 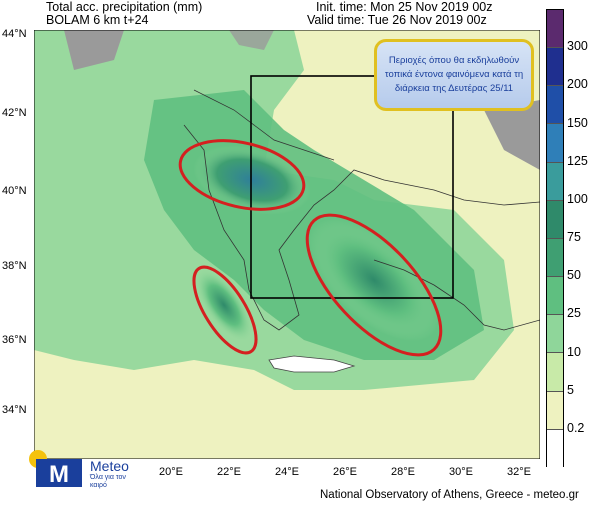 I want to click on legend-label: 5, so click(x=570, y=389).